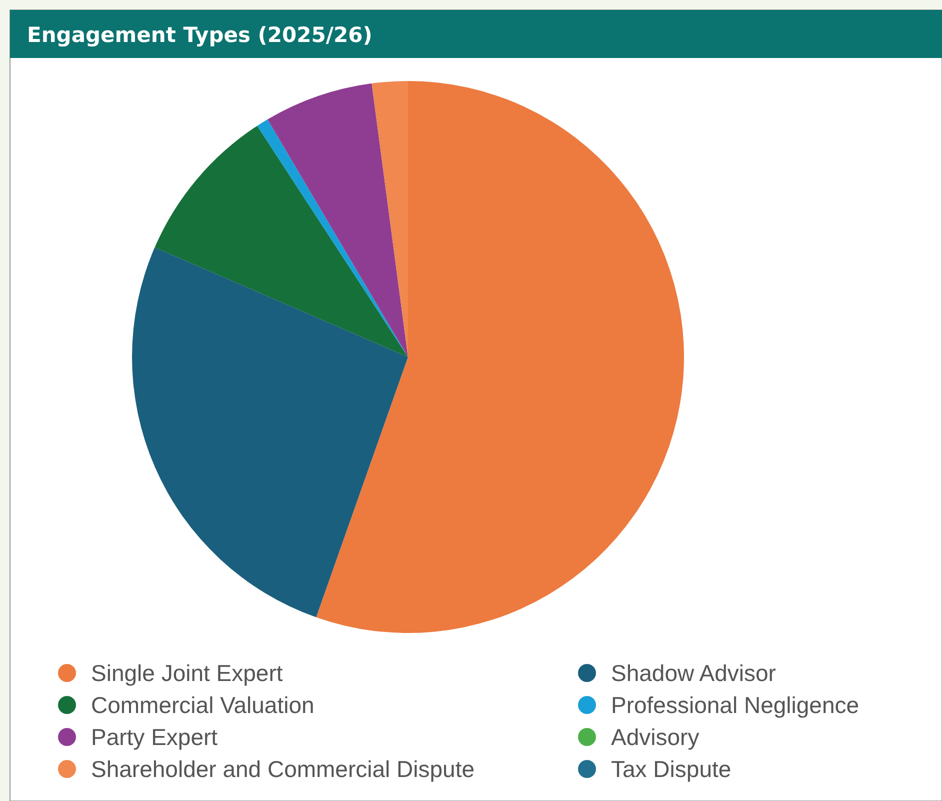  I want to click on legend-label: Shareholder and Commercial Dispute, so click(283, 769).